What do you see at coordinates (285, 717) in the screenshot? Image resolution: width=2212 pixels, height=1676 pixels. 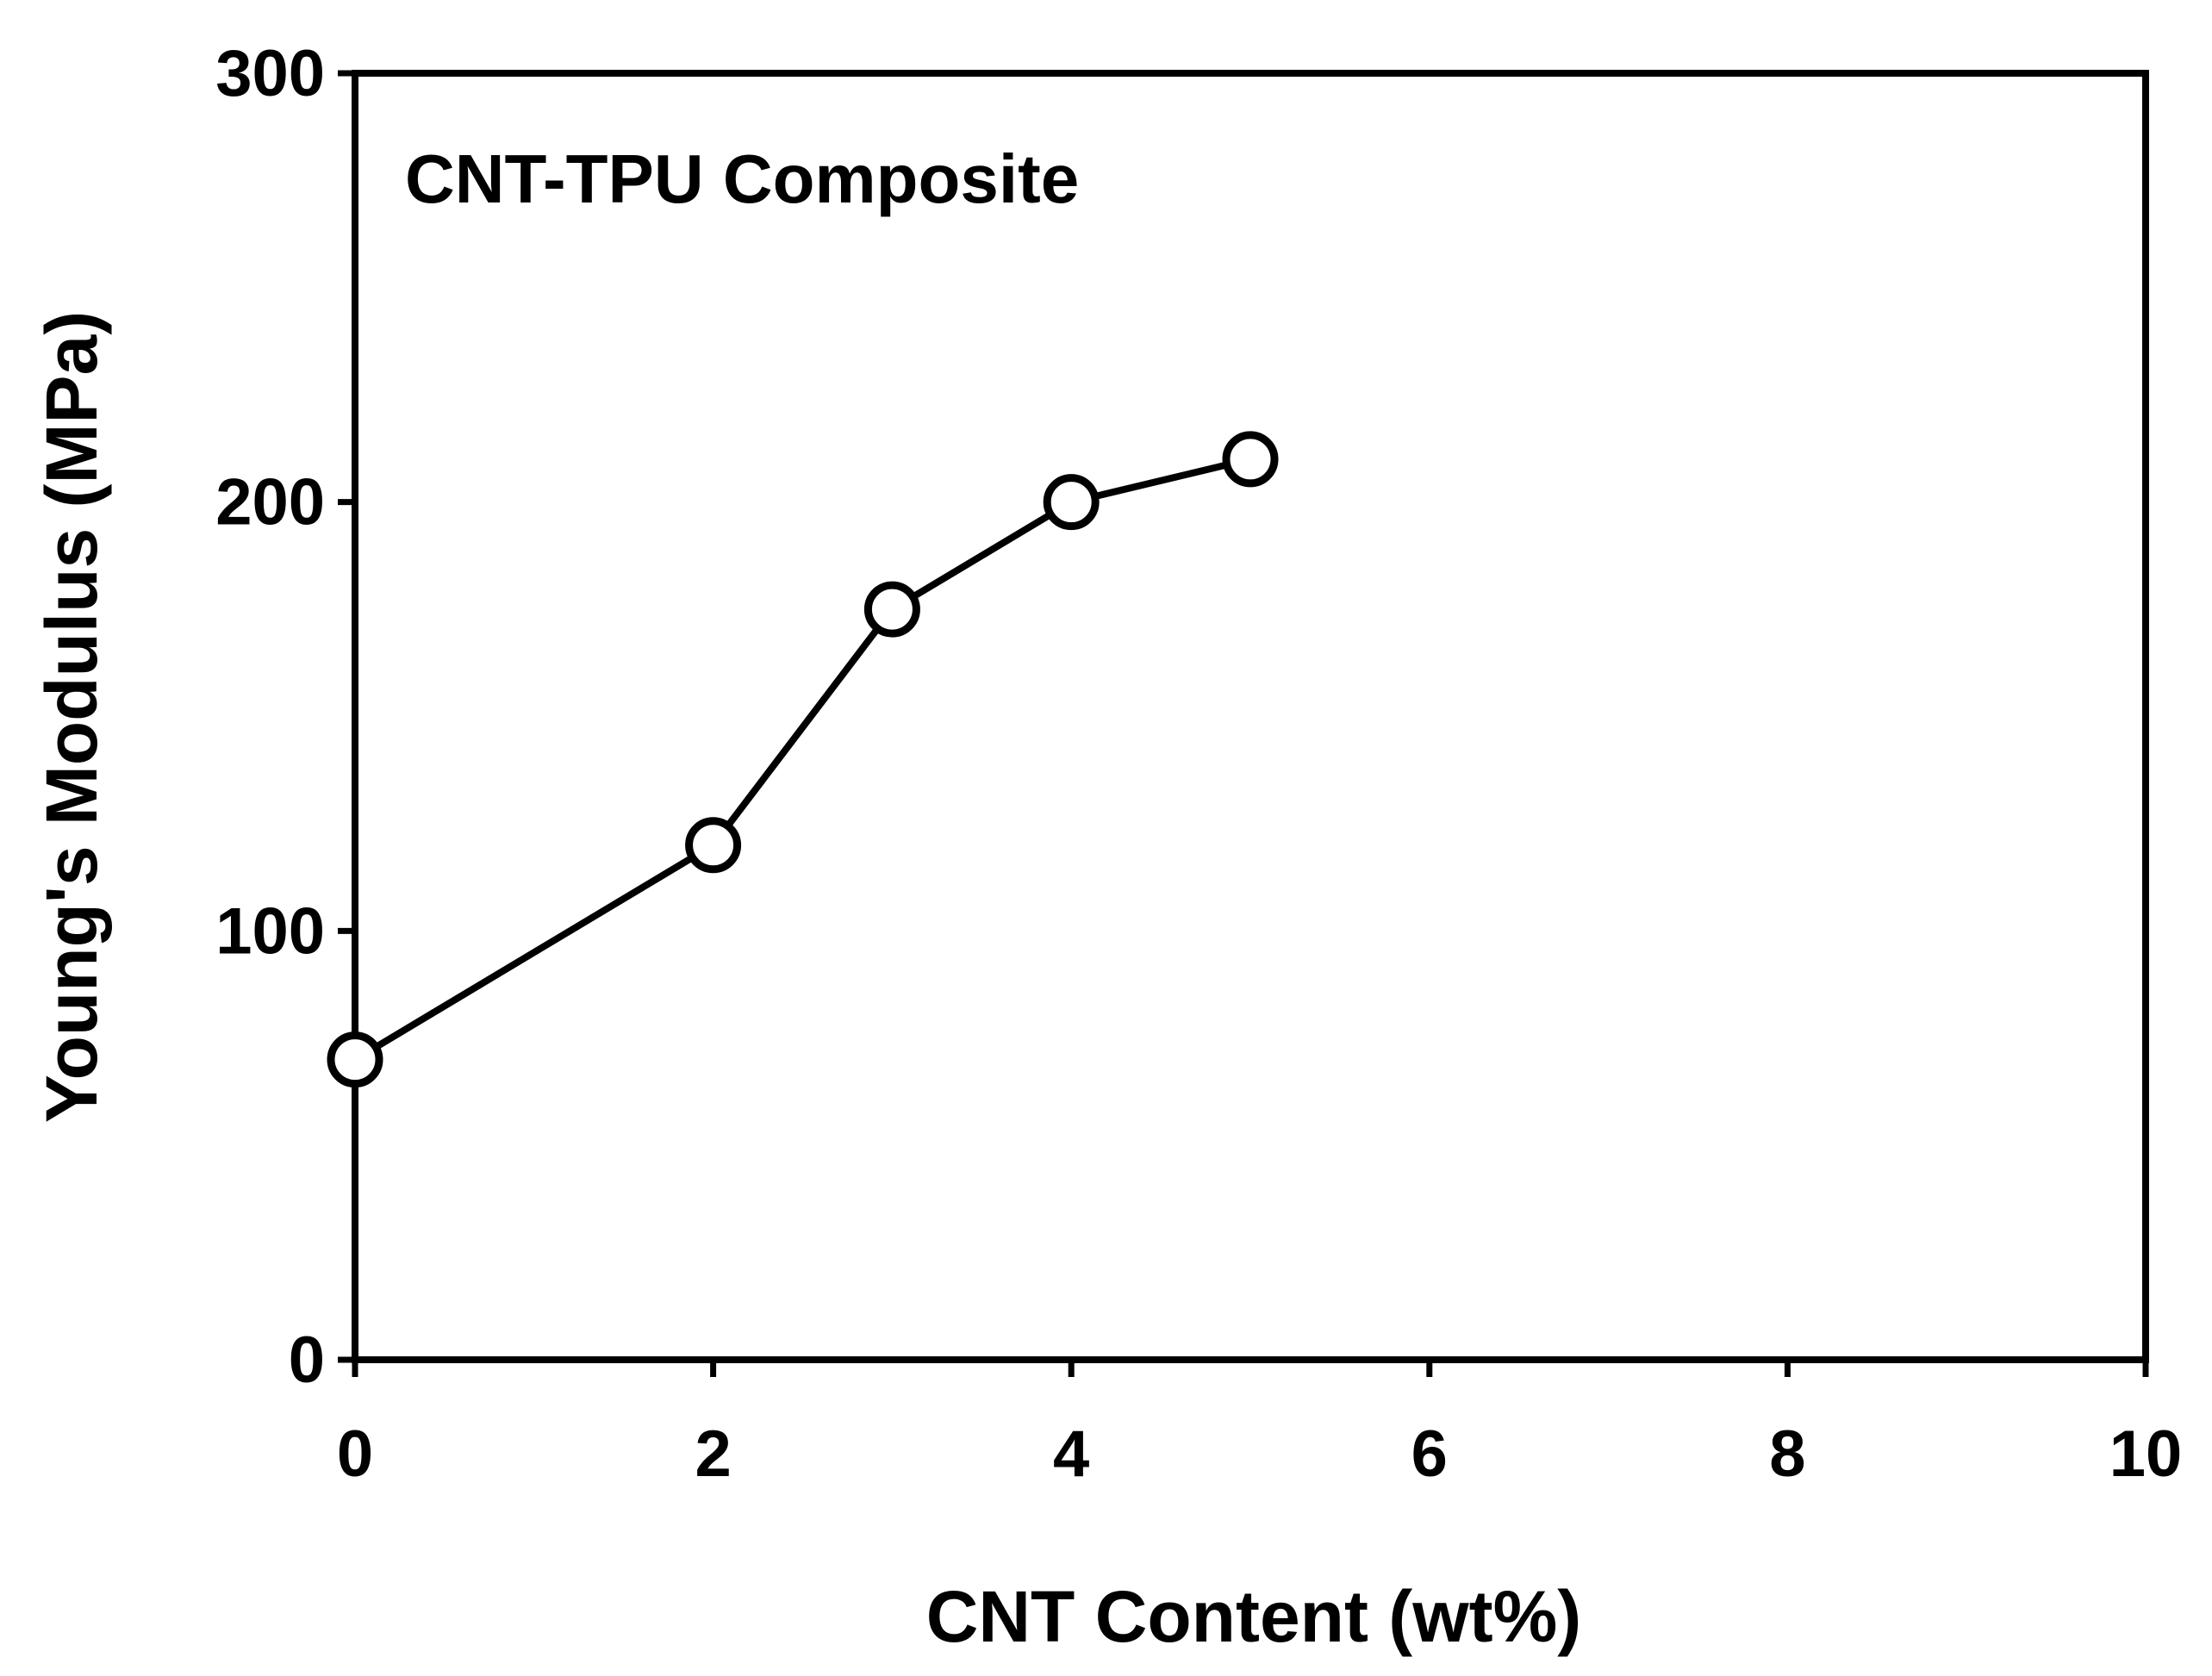 I see `y-axis: 0 100 200 300` at bounding box center [285, 717].